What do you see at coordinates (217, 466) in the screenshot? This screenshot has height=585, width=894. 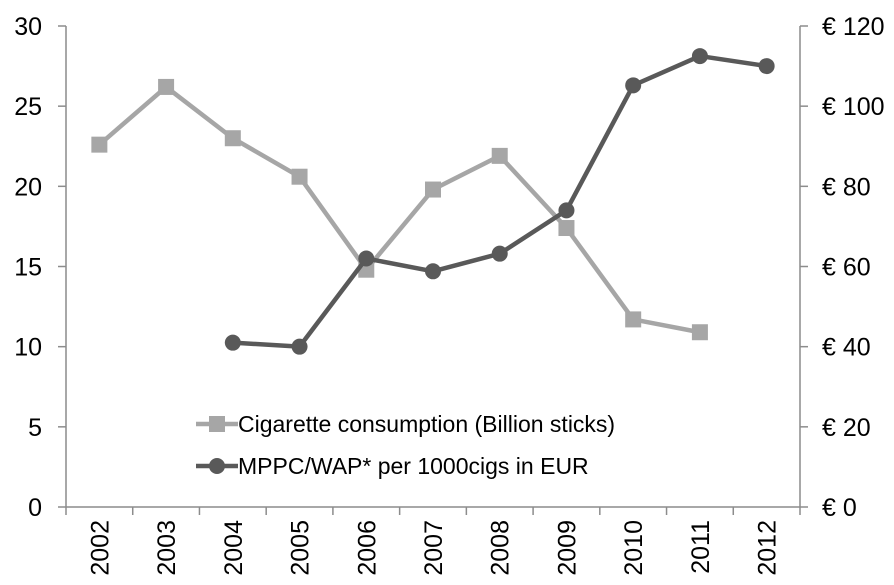 I see `legend-marker-circle` at bounding box center [217, 466].